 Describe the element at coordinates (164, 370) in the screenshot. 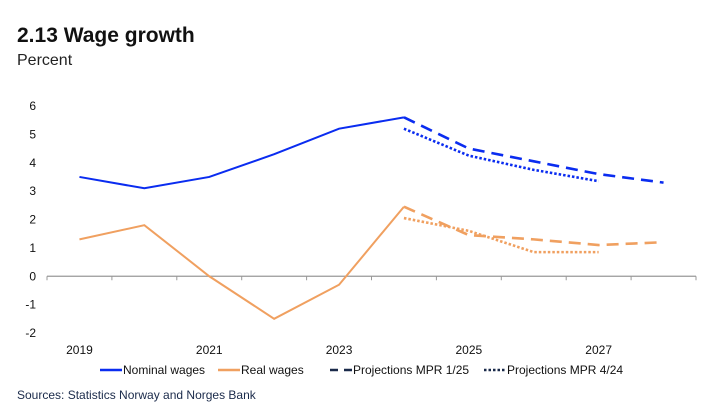

I see `legend-label: Nominal wages` at that location.